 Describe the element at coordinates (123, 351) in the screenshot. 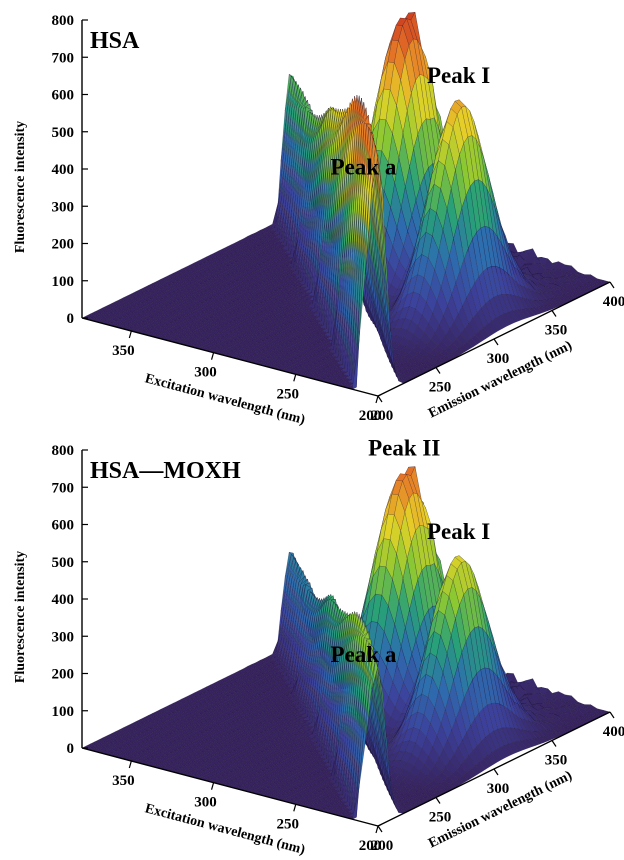

I see `x-tick-label: 350` at that location.